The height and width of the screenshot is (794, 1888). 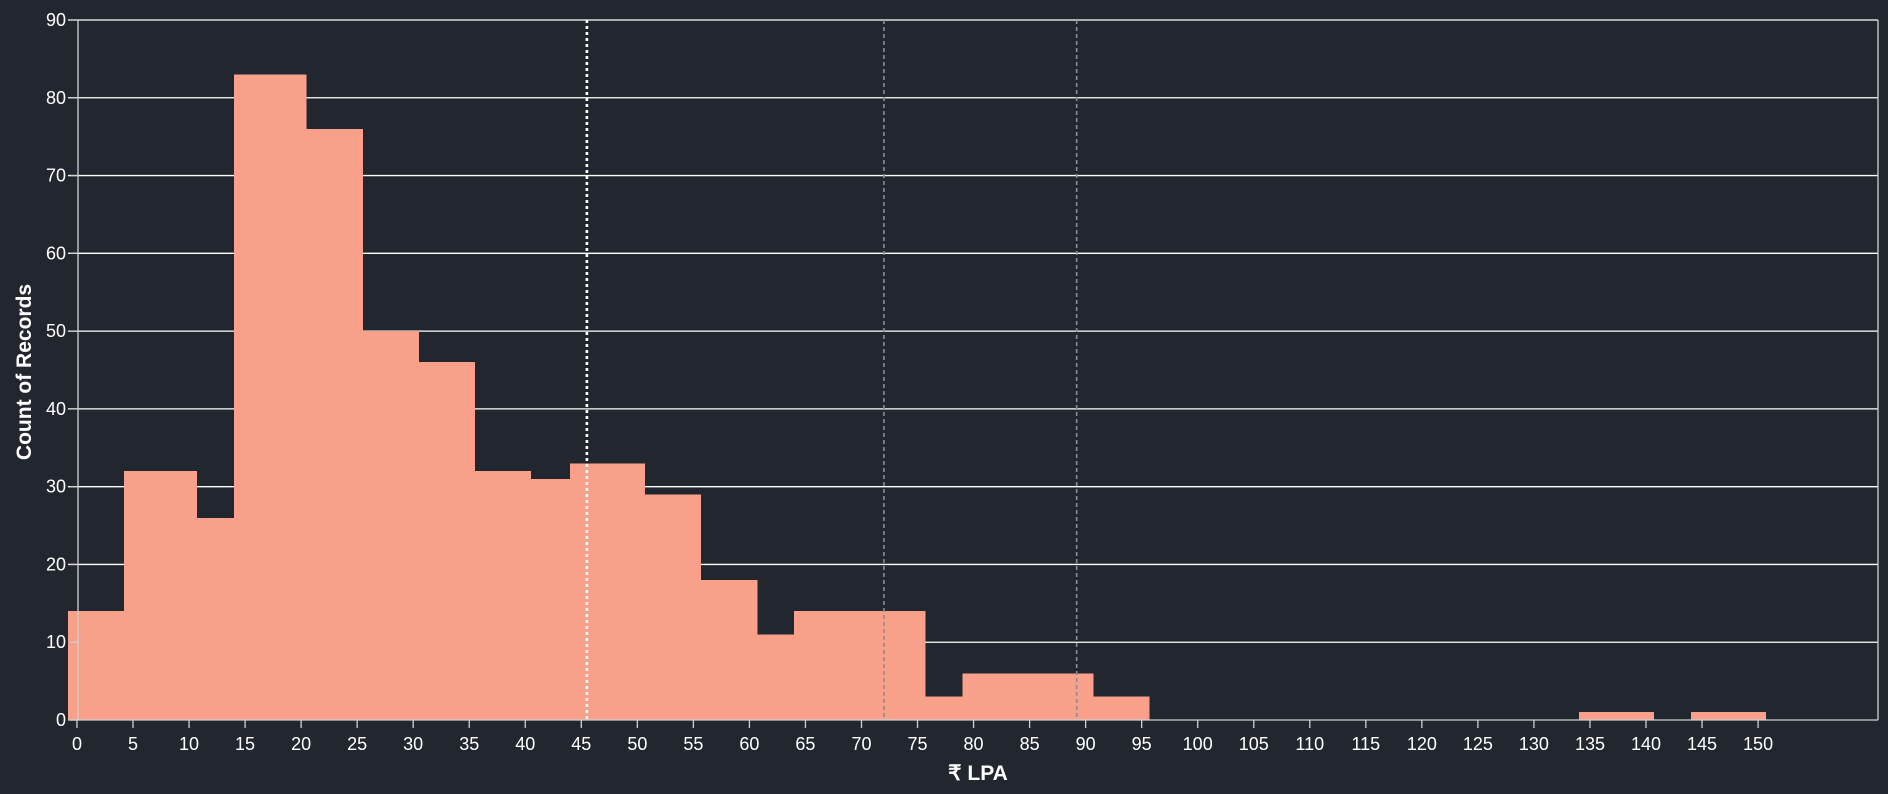 I want to click on x-tick-label-40: 40, so click(x=525, y=744).